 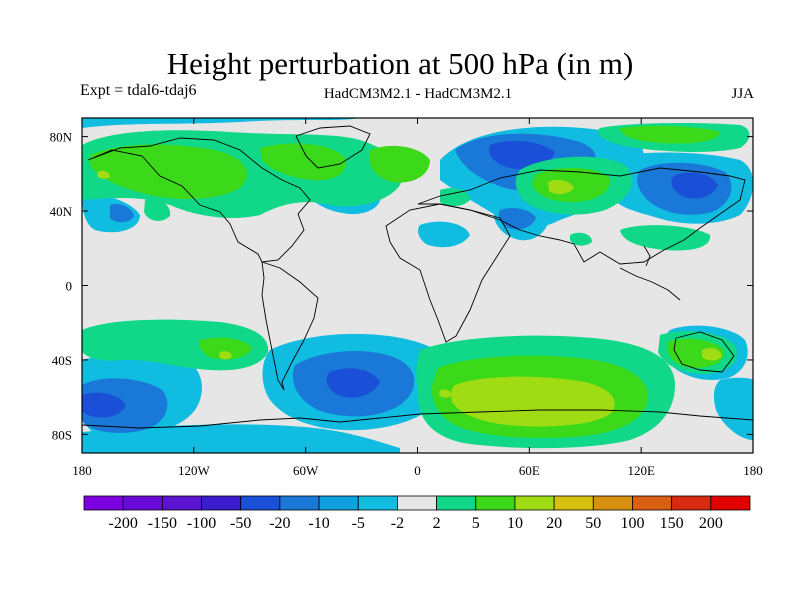 What do you see at coordinates (400, 63) in the screenshot?
I see `chart-title: Height perturbation at 500 hPa (in m)` at bounding box center [400, 63].